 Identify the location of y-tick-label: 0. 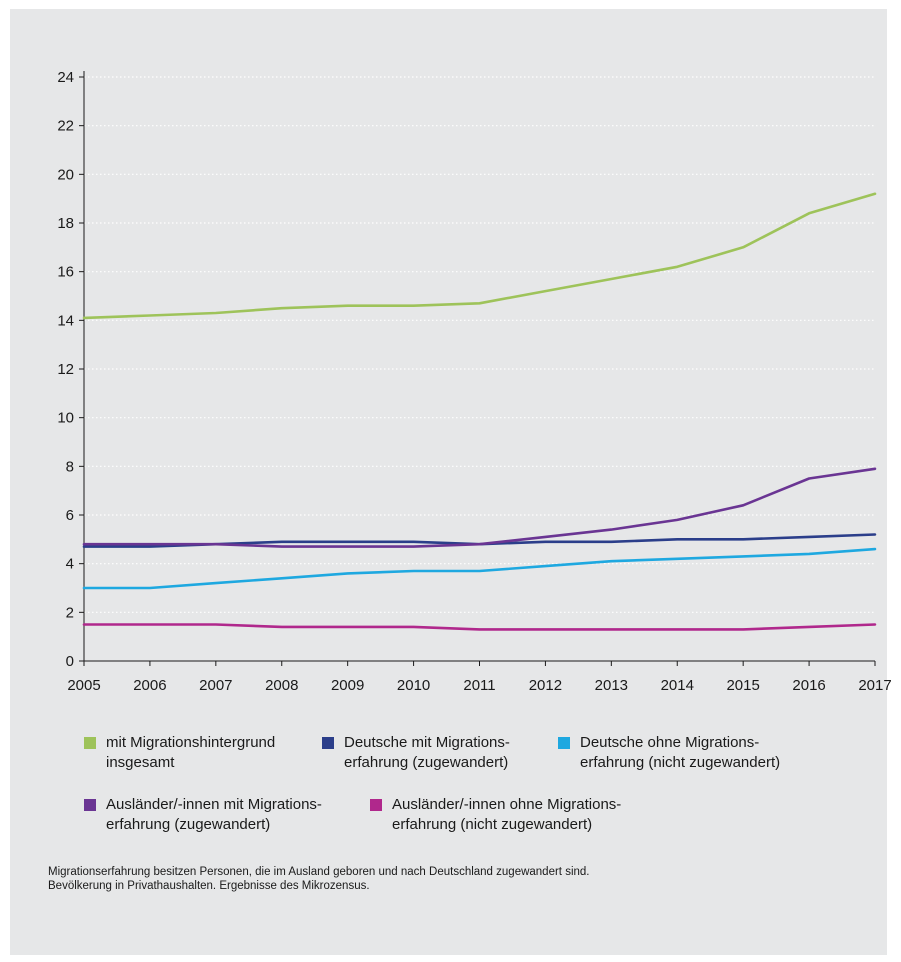
(70, 661).